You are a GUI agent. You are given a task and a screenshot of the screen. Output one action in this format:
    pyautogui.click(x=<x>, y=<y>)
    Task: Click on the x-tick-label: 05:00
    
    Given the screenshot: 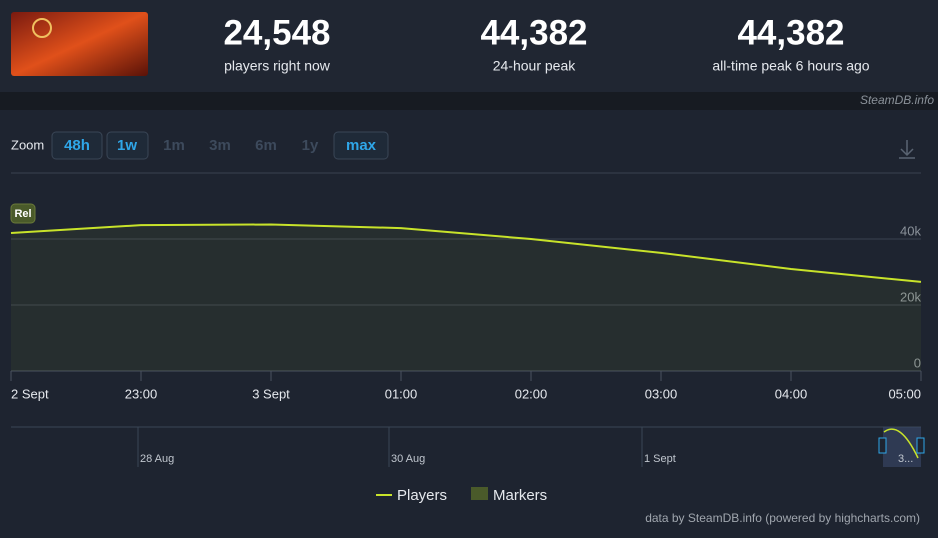 What is the action you would take?
    pyautogui.click(x=904, y=393)
    